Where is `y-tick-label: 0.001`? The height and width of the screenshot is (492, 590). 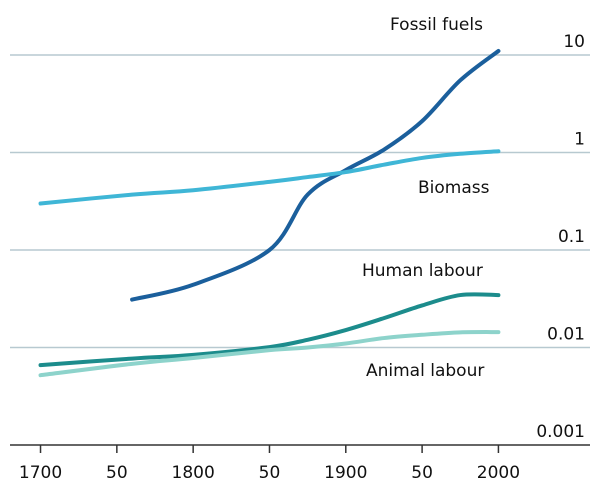
y-tick-label: 0.001 is located at coordinates (560, 432).